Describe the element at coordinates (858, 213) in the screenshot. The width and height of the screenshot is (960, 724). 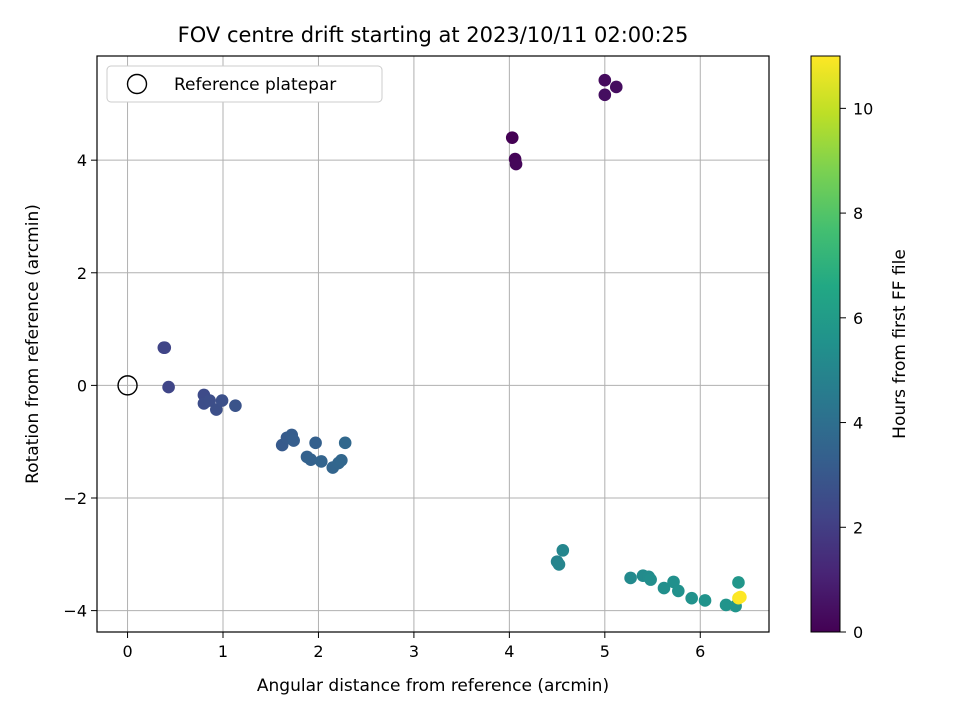
I see `colorbar-tick-label: 8` at that location.